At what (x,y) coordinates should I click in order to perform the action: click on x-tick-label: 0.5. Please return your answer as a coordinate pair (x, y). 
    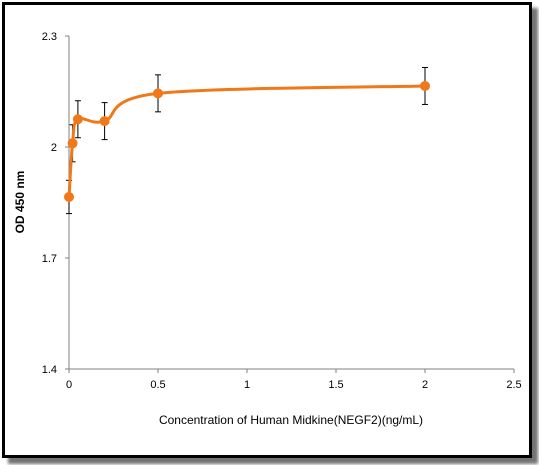
    Looking at the image, I should click on (157, 385).